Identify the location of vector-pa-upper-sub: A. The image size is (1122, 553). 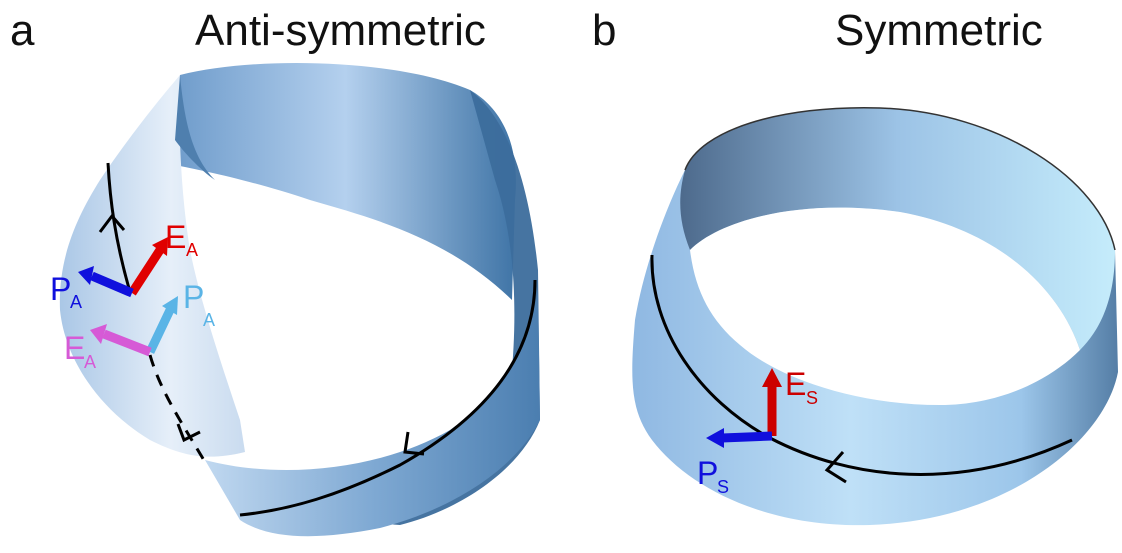
(76, 302).